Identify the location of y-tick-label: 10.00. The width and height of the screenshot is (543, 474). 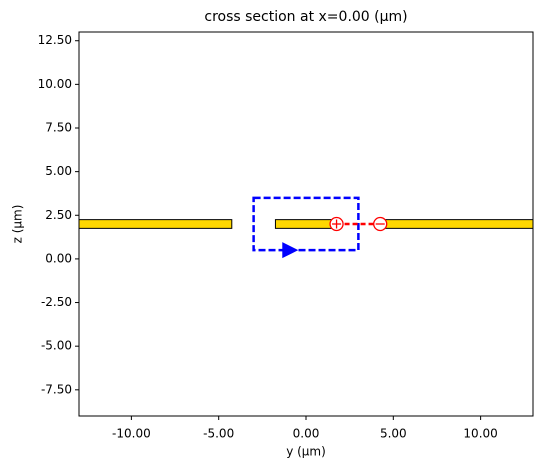
(55, 84).